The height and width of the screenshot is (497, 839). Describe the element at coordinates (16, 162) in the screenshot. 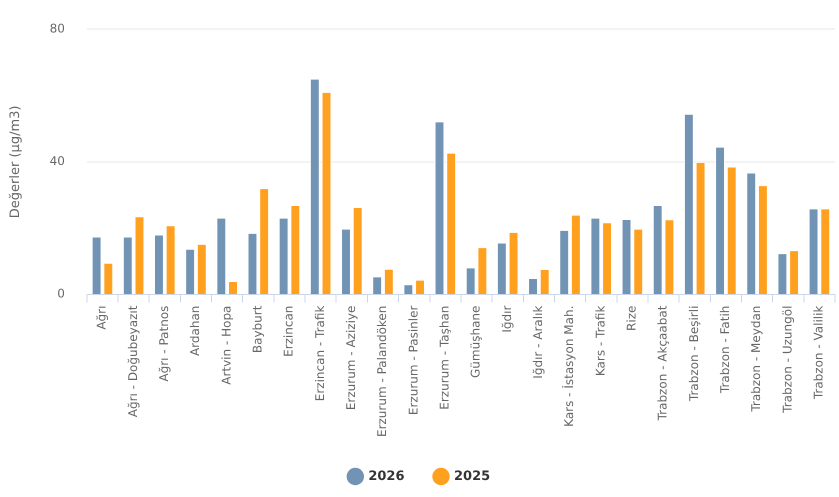

I see `y-axis-title: Değerler (µg/m3)` at that location.